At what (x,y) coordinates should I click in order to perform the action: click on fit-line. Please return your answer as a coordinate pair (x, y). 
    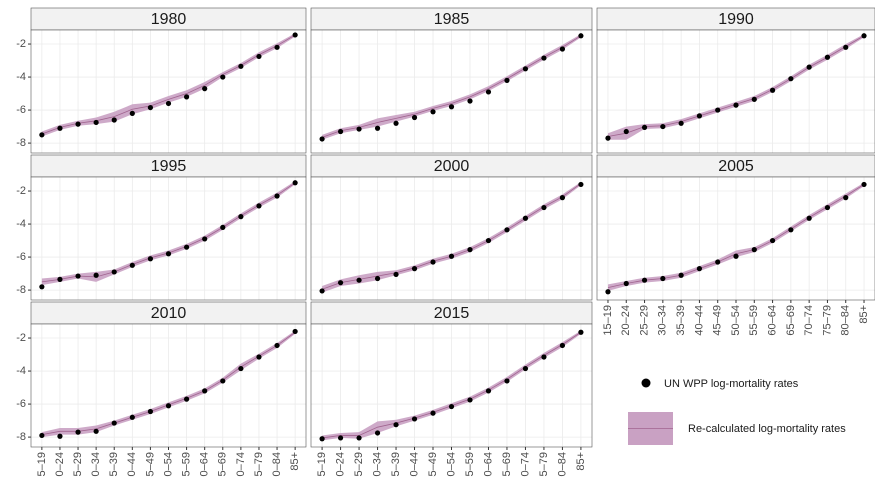
    Looking at the image, I should click on (451, 86).